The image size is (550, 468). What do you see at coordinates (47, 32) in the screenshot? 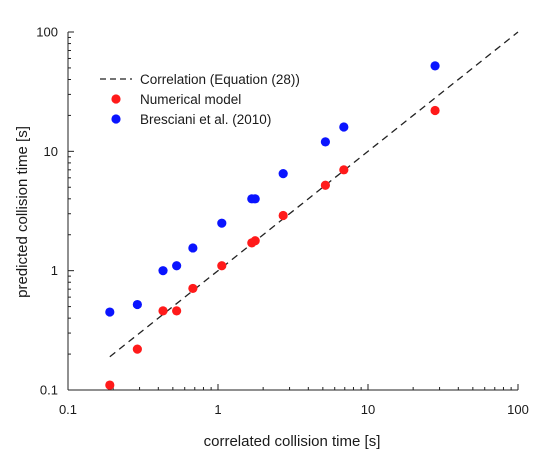
I see `y-tick-label: 100` at bounding box center [47, 32].